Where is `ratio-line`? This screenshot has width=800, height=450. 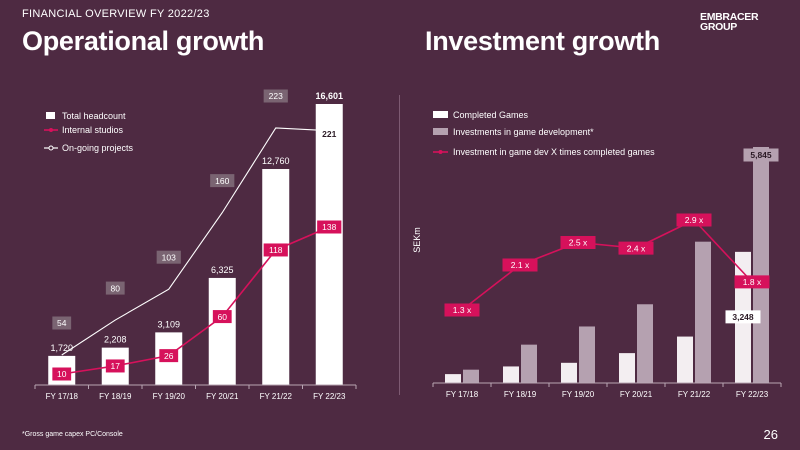
ratio-line is located at coordinates (607, 265).